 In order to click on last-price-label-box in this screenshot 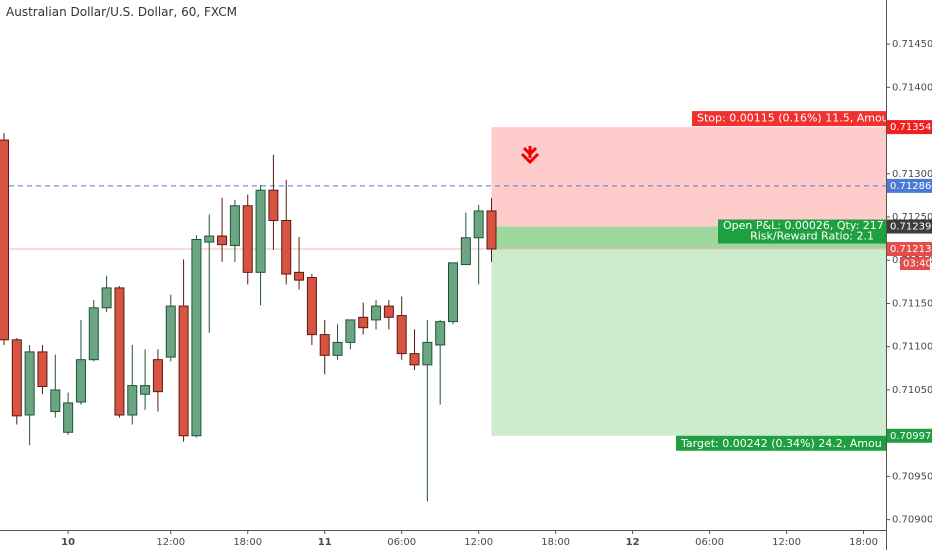, I will do `click(909, 249)`.